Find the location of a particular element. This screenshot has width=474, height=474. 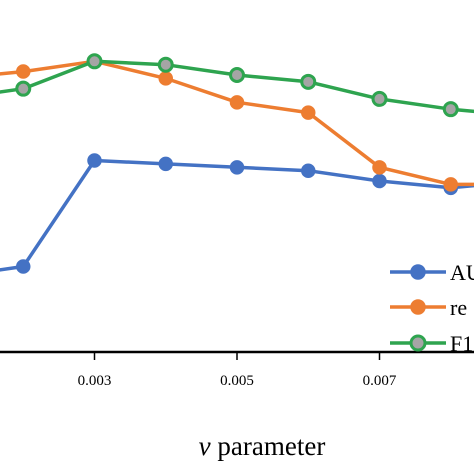

legend-item-2: F1 is located at coordinates (431, 343).